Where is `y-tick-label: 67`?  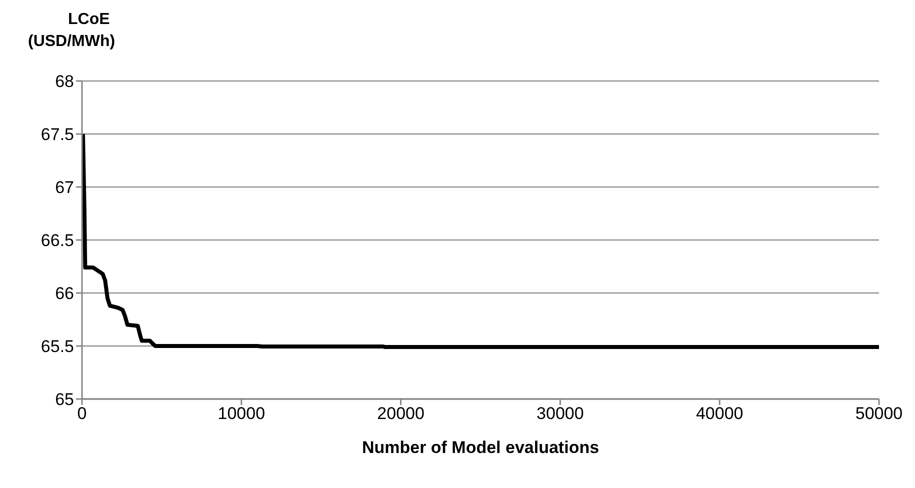 y-tick-label: 67 is located at coordinates (64, 188).